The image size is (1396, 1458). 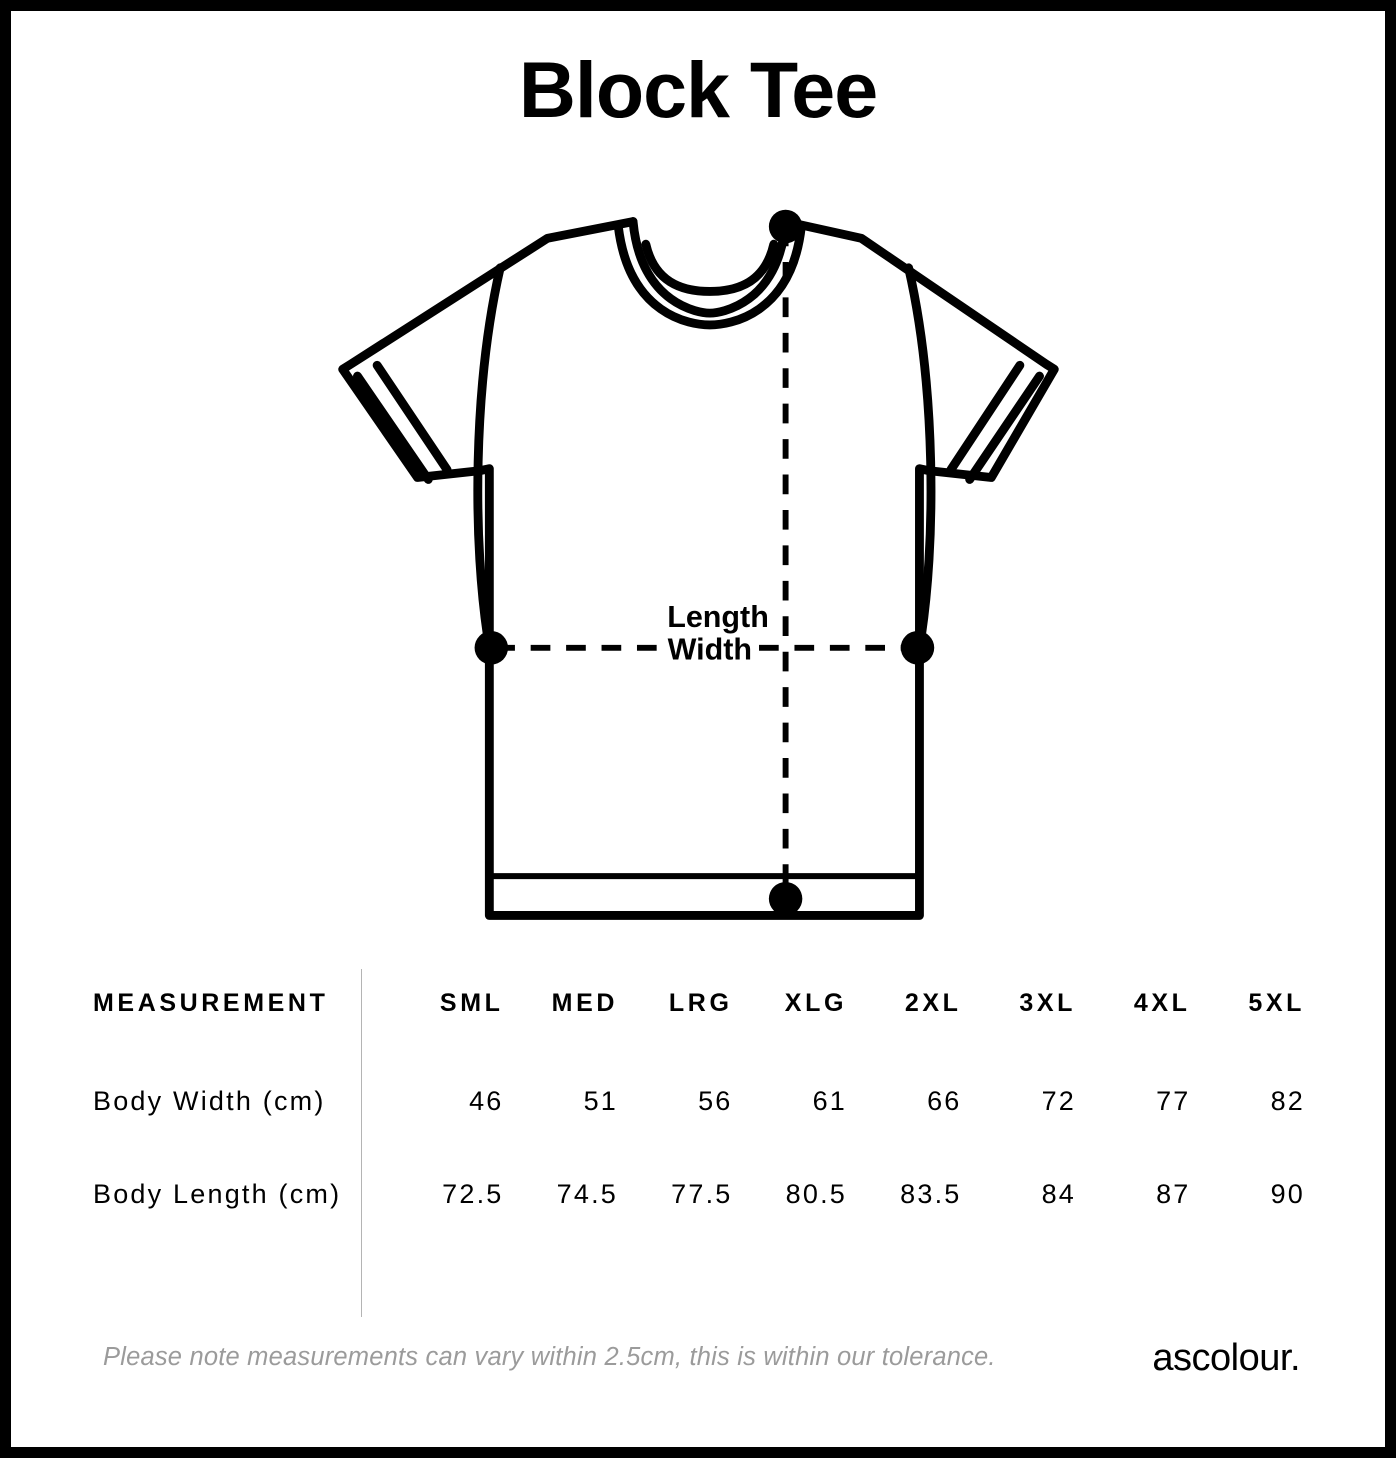 What do you see at coordinates (1058, 1101) in the screenshot?
I see `cell-body-width-3xl: 72` at bounding box center [1058, 1101].